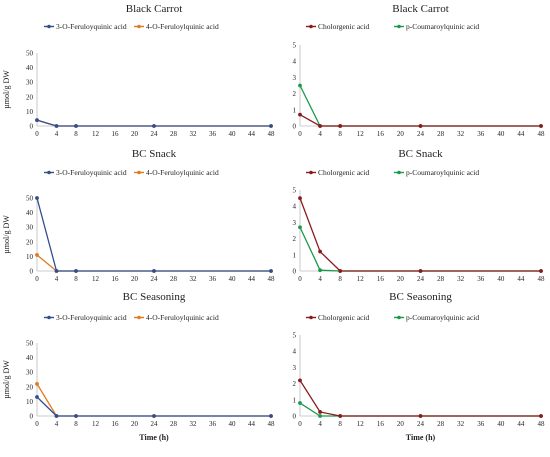 This screenshot has width=550, height=457. Describe the element at coordinates (421, 437) in the screenshot. I see `x-axis-label: Time (h)` at that location.